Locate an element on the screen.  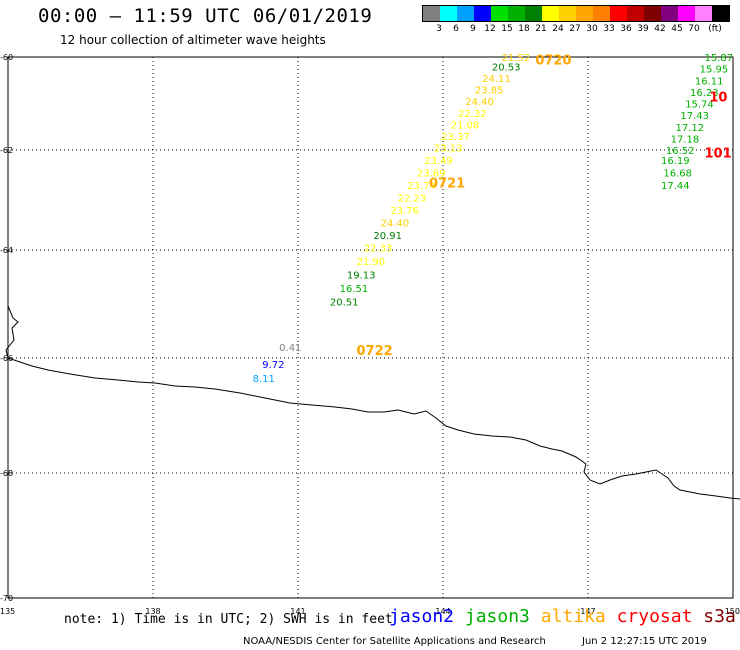
satellite-name: s3a is located at coordinates (714, 616).